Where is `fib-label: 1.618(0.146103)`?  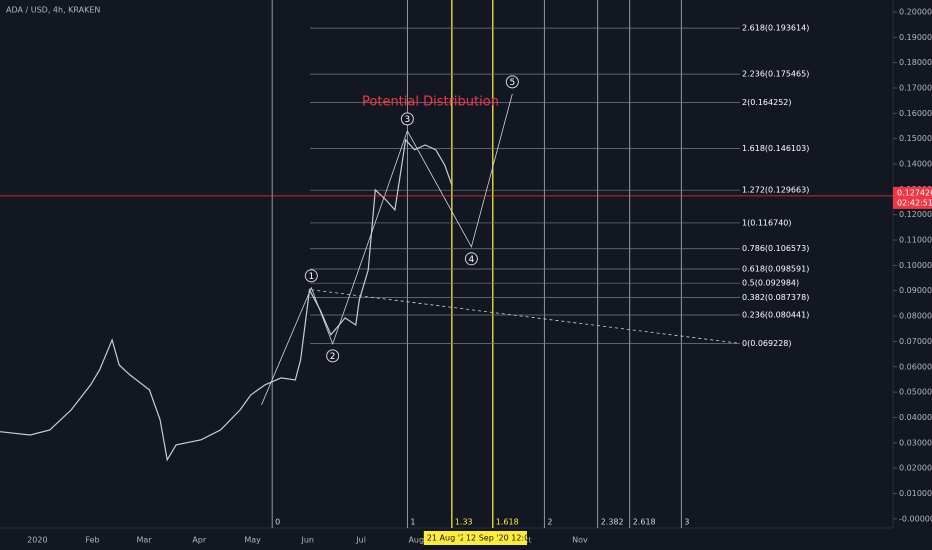
fib-label: 1.618(0.146103) is located at coordinates (775, 148).